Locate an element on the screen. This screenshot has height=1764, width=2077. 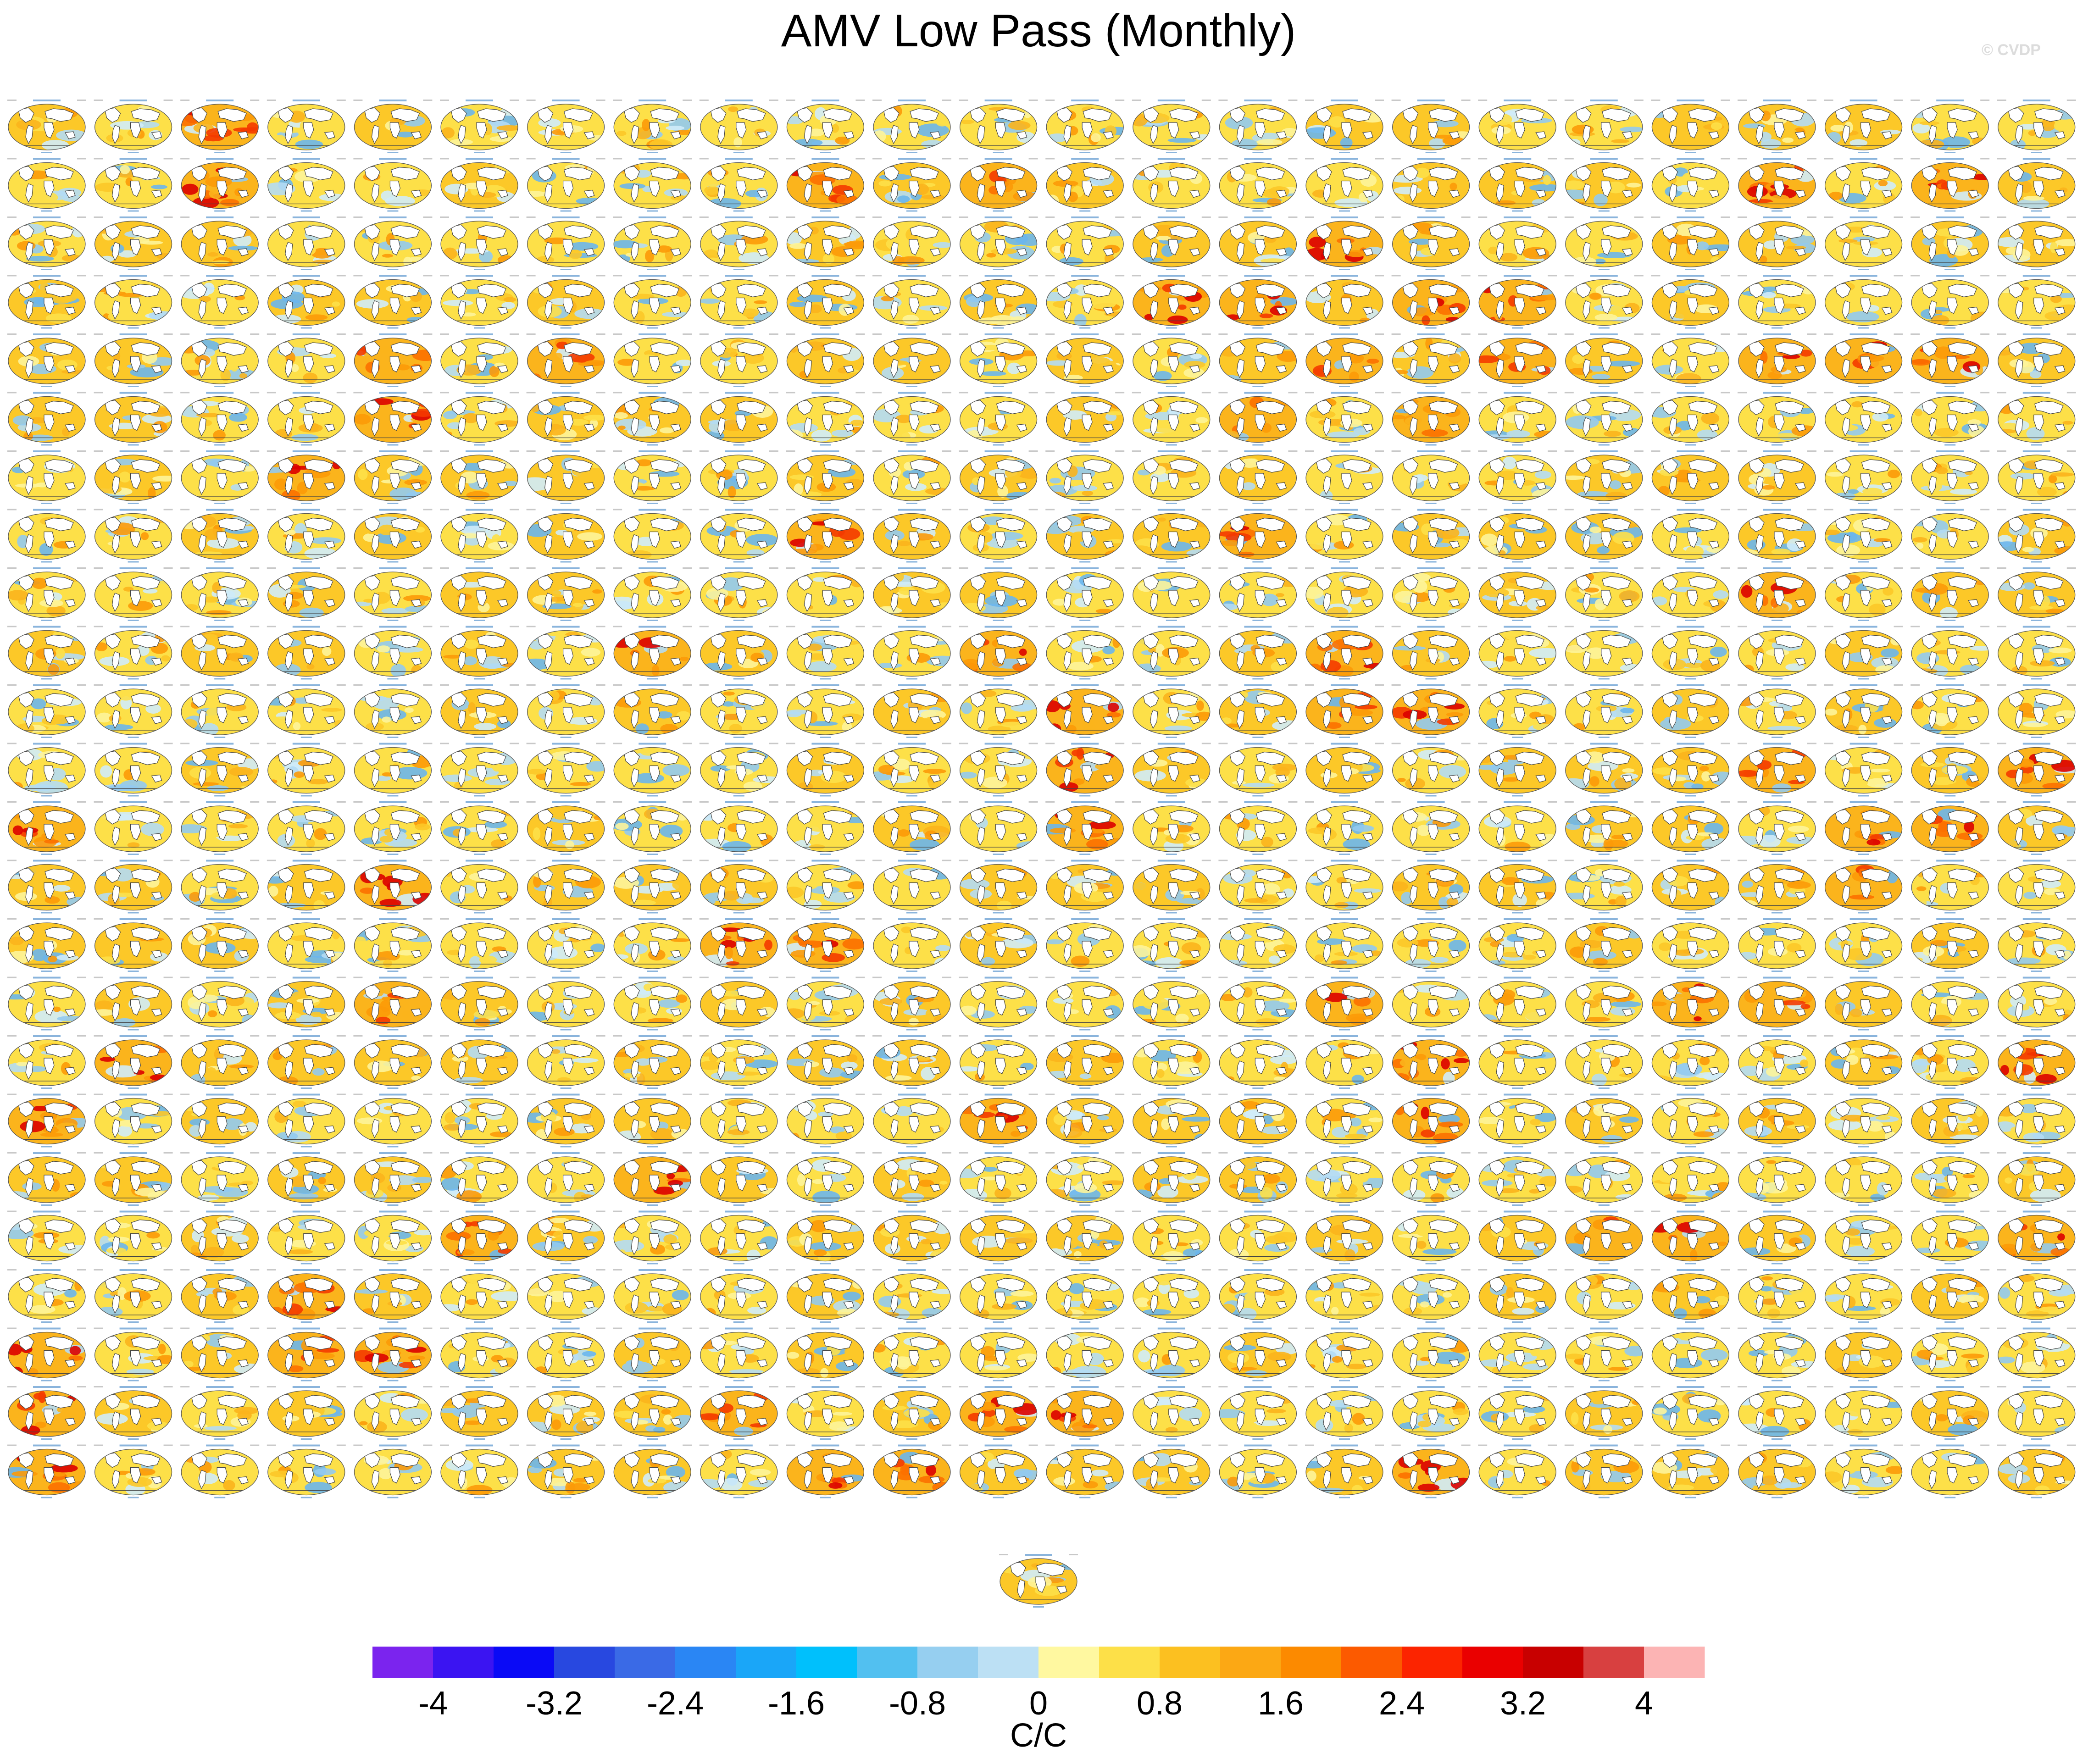
colorbar-tick-label: -0.8 is located at coordinates (917, 1703).